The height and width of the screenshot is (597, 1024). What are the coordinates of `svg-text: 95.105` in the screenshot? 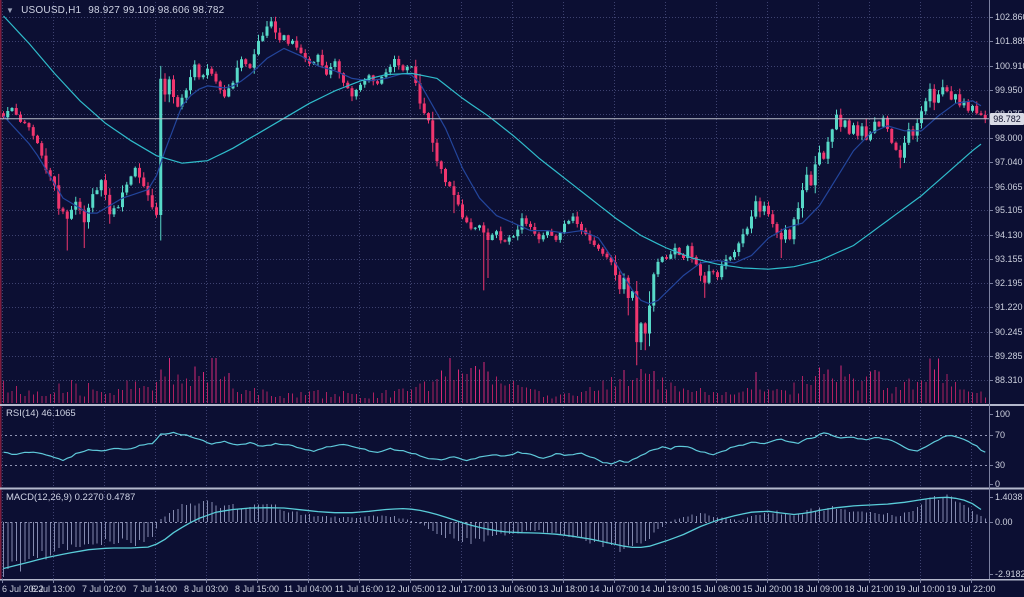 It's located at (1009, 210).